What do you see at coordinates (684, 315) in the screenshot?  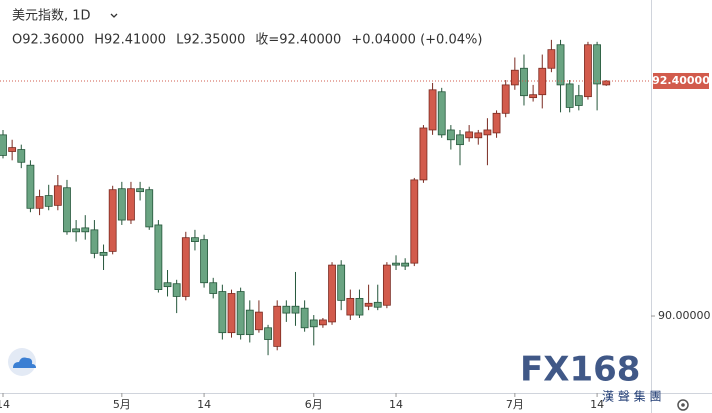 I see `y-tick-label: 90.00000` at bounding box center [684, 315].